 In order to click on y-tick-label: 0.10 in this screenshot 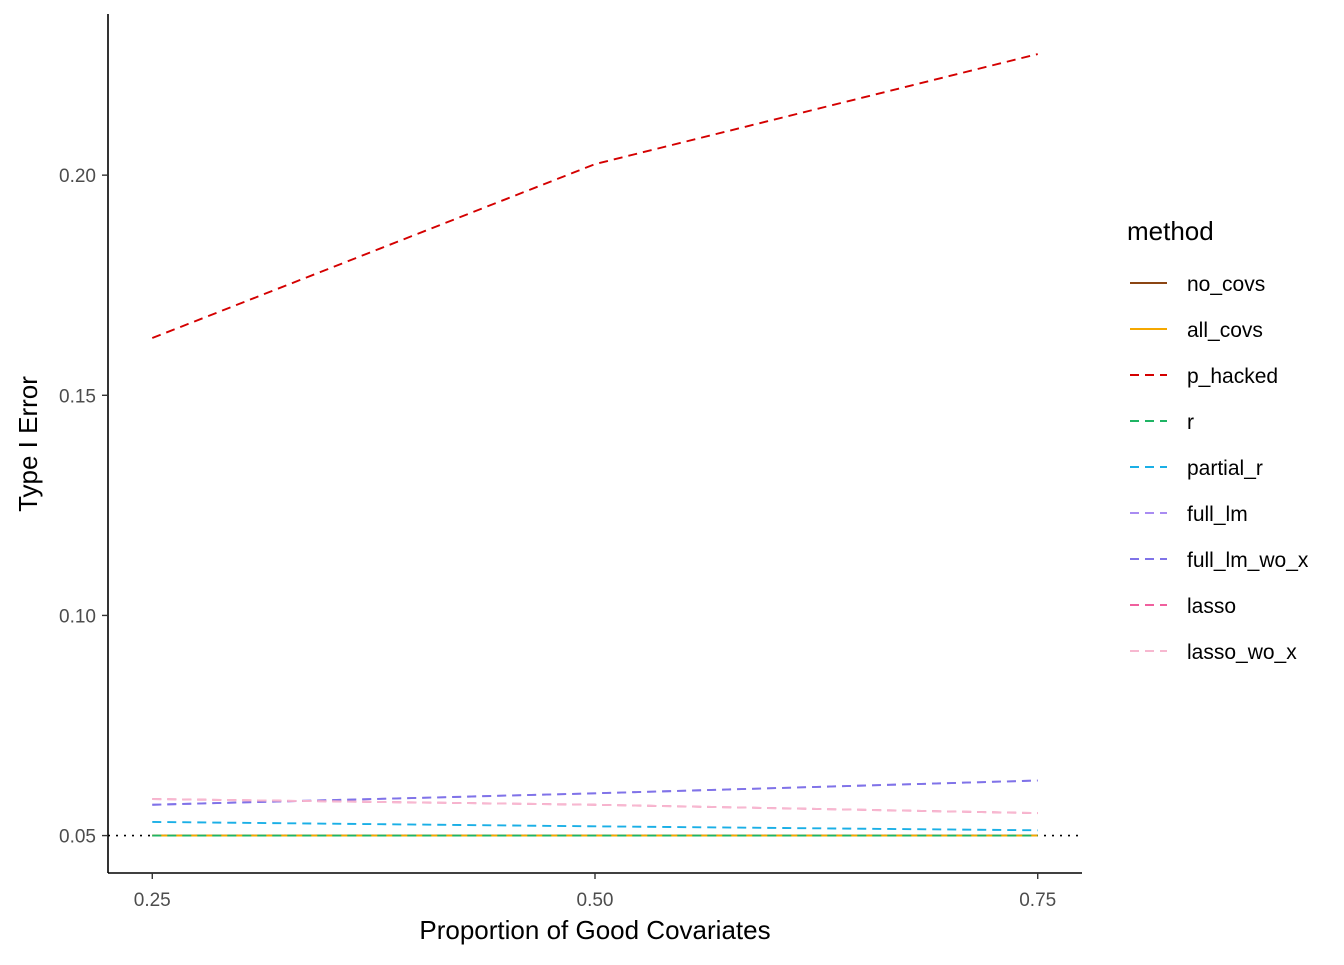, I will do `click(77, 616)`.